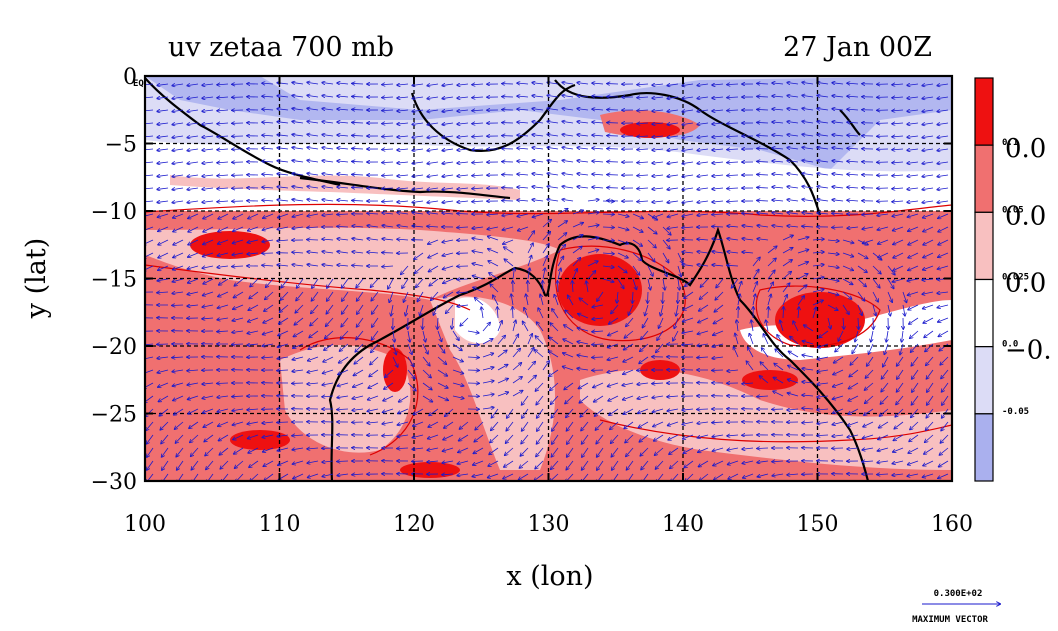 The width and height of the screenshot is (1058, 631). I want to click on x-tick-label: 140, so click(683, 524).